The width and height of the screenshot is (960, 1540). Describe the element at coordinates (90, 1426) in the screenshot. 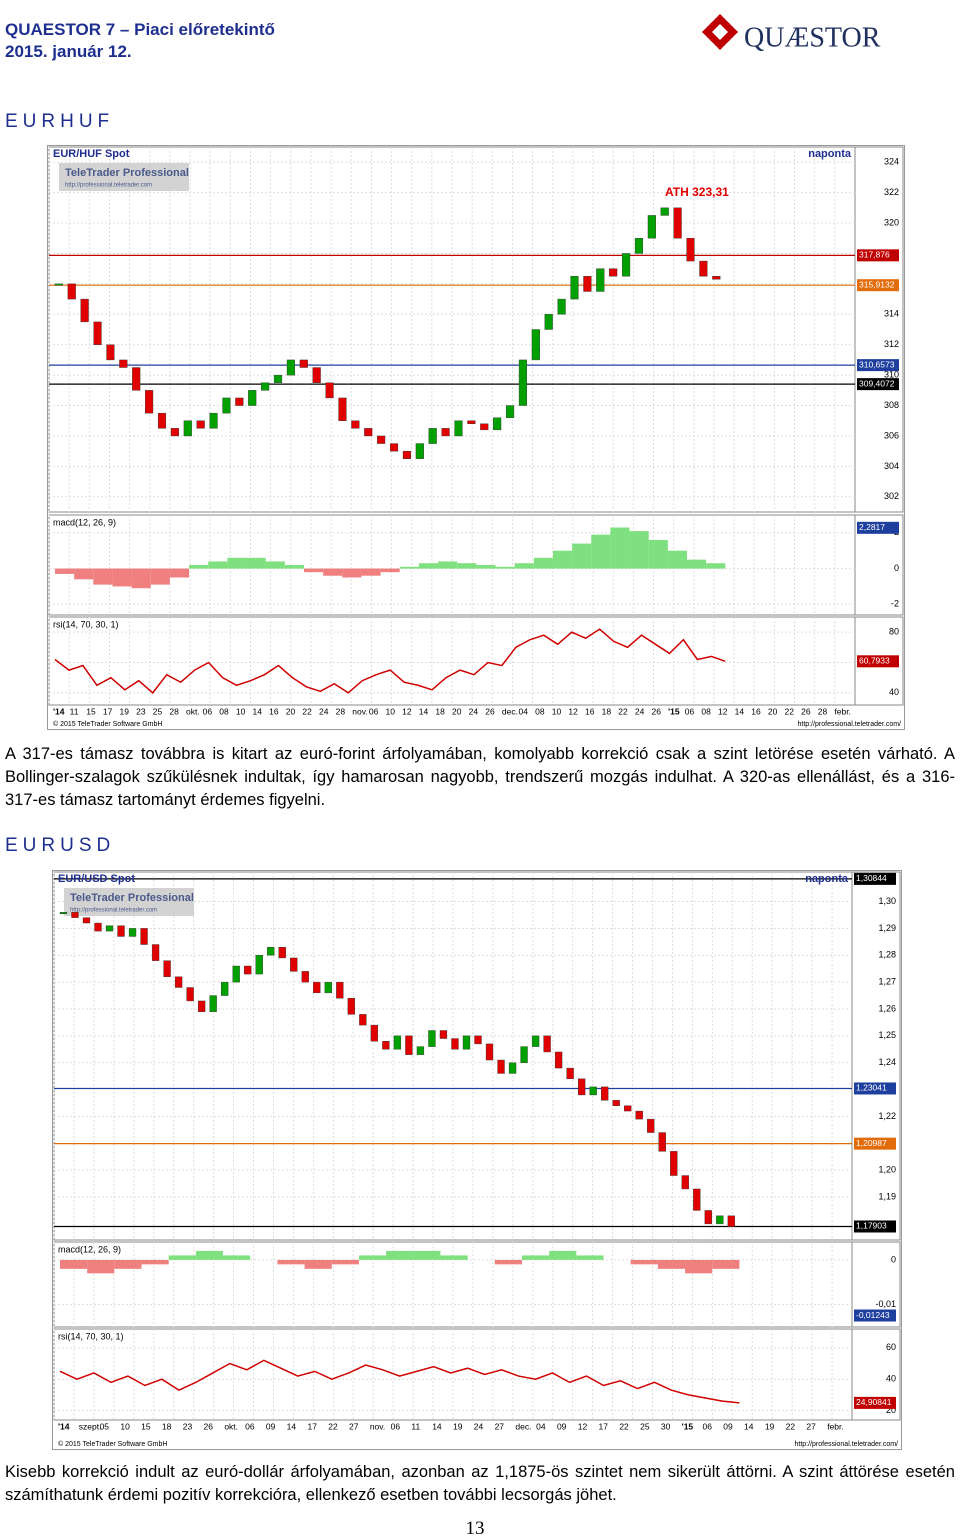

I see `x-tick-label: szept.` at that location.